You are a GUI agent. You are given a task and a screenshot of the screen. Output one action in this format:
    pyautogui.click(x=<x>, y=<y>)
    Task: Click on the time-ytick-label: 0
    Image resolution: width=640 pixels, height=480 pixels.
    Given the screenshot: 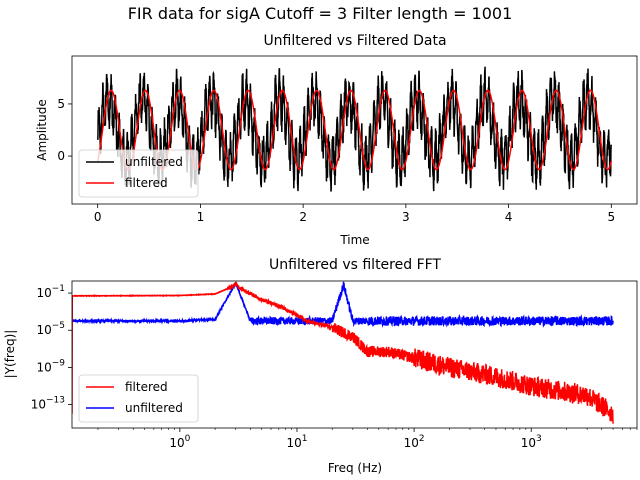 What is the action you would take?
    pyautogui.click(x=61, y=156)
    